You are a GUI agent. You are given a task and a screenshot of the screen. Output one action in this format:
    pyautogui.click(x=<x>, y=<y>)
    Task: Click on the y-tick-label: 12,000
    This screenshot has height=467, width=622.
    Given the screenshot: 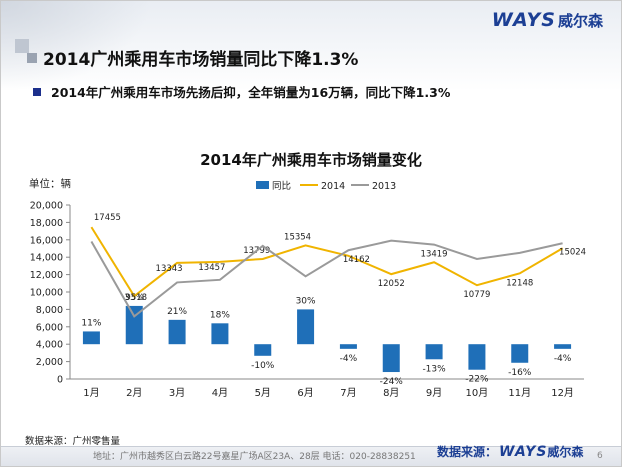 What is the action you would take?
    pyautogui.click(x=46, y=275)
    